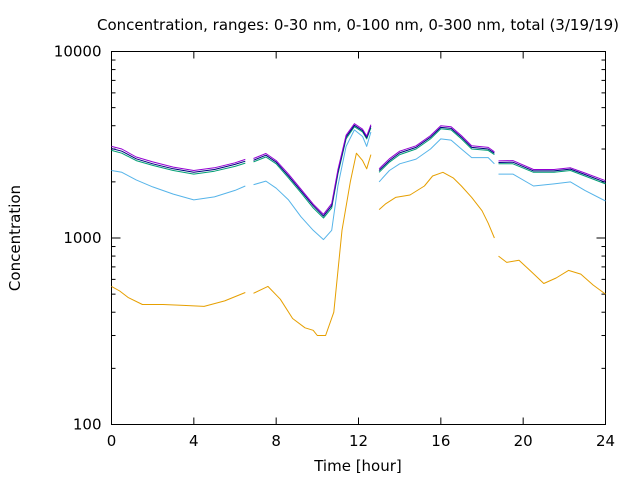 The width and height of the screenshot is (640, 480). What do you see at coordinates (194, 441) in the screenshot?
I see `x-tick-label: 4` at bounding box center [194, 441].